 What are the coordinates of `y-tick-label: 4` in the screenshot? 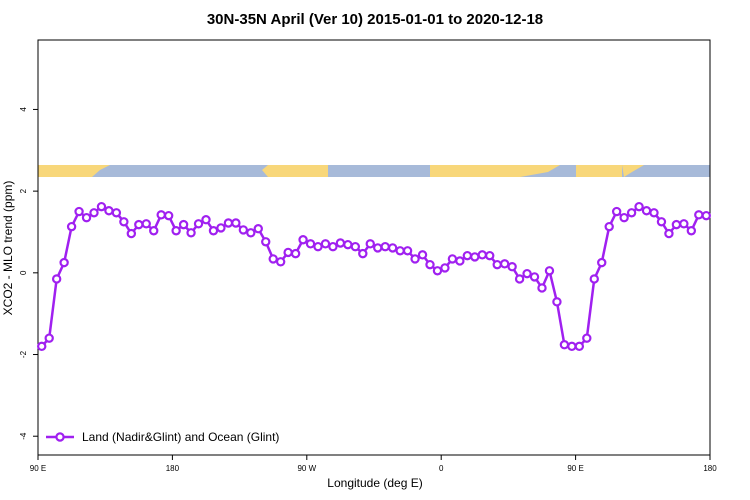 It's located at (23, 109).